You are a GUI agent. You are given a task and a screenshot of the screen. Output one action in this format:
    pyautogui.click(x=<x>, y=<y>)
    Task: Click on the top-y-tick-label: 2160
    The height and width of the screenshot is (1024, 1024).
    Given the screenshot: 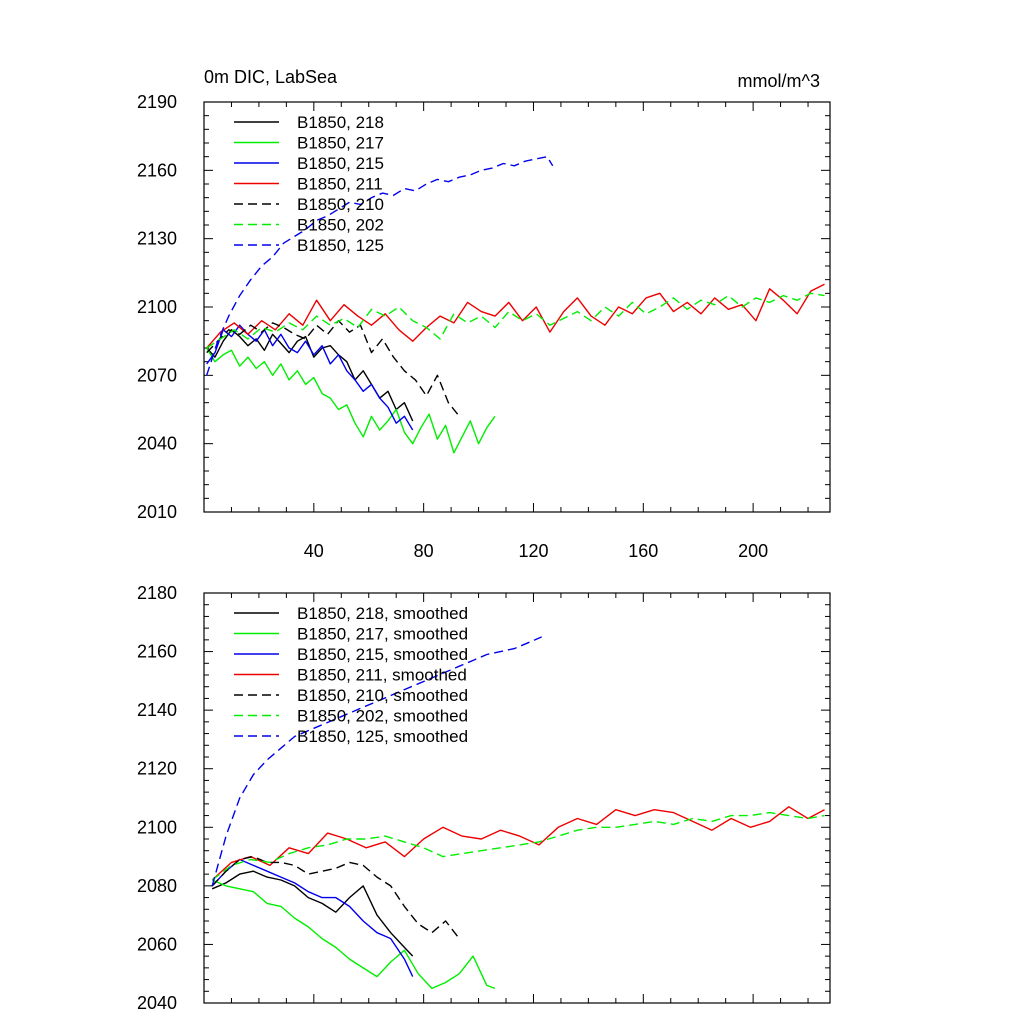 What is the action you would take?
    pyautogui.click(x=157, y=170)
    